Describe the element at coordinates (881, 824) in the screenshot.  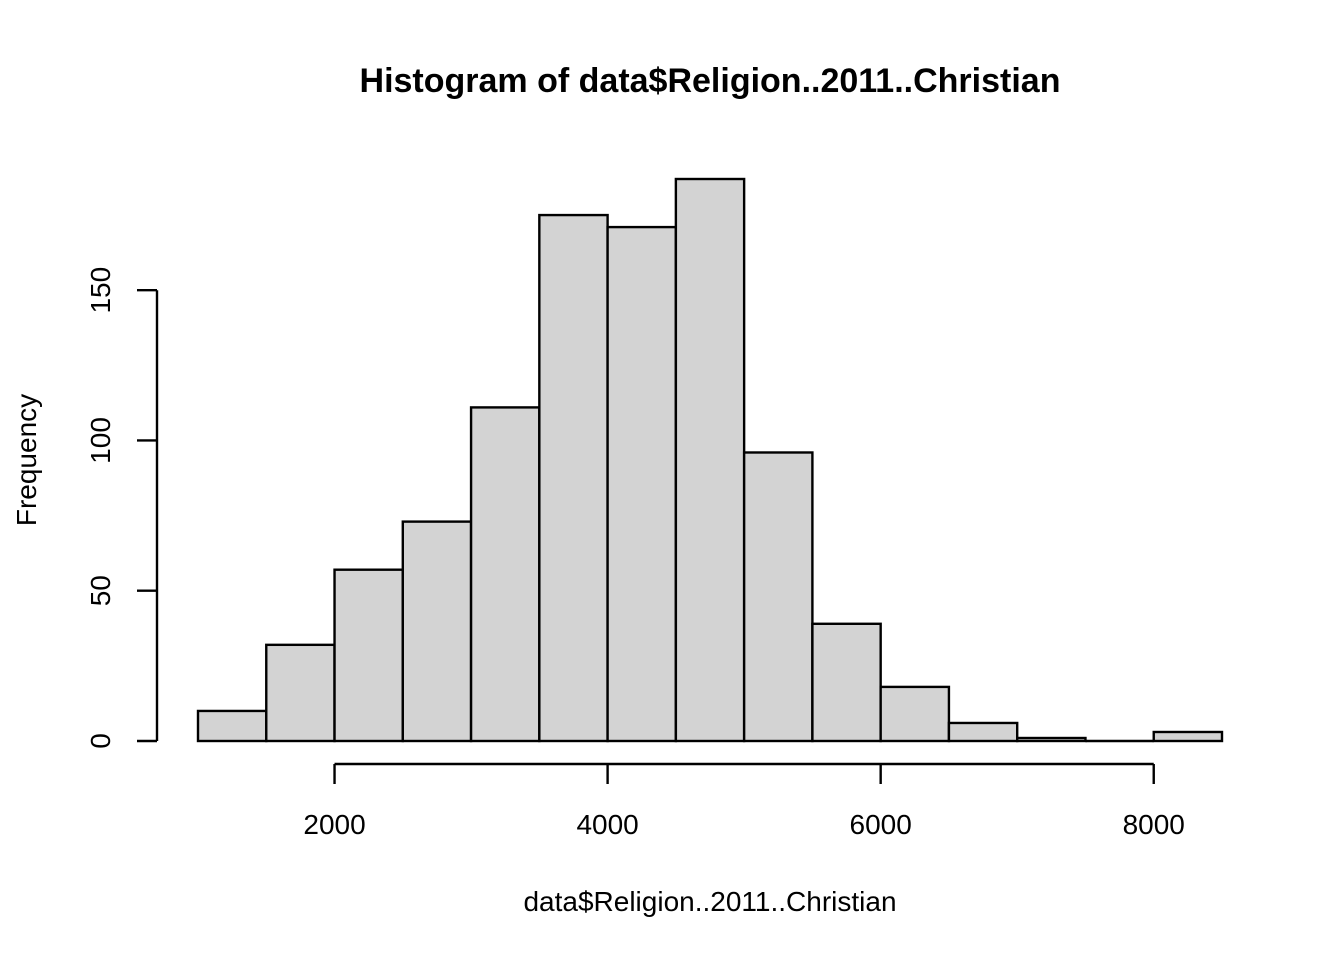
I see `x-tick-label: 6000` at that location.